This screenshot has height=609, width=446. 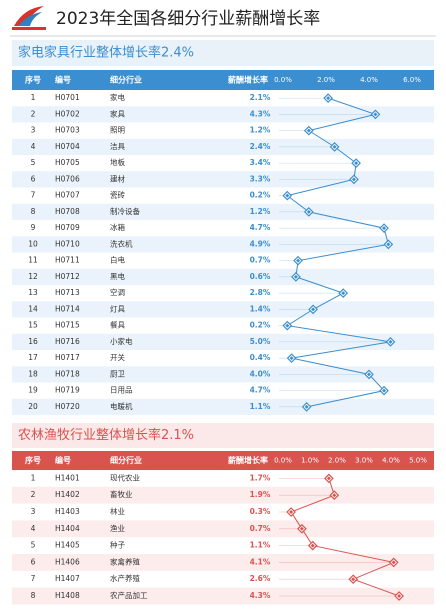 I want to click on row-code: H0707, so click(x=67, y=195).